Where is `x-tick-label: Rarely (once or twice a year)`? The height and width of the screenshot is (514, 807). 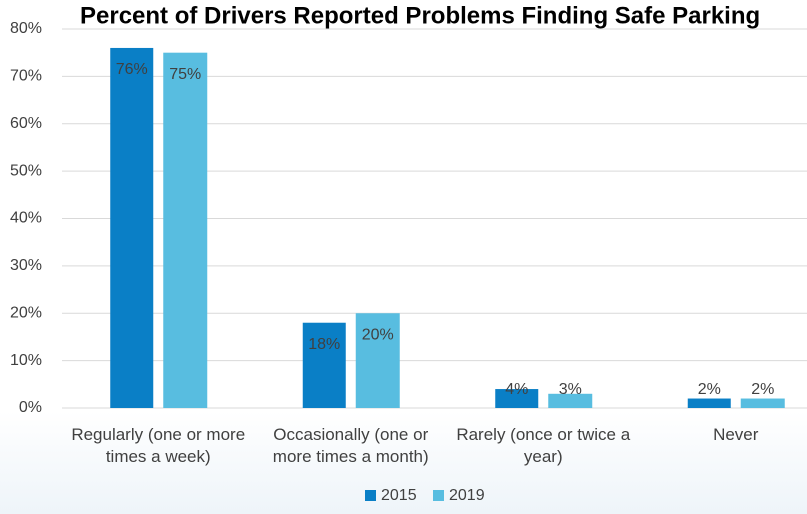 x-tick-label: Rarely (once or twice a year) is located at coordinates (543, 445).